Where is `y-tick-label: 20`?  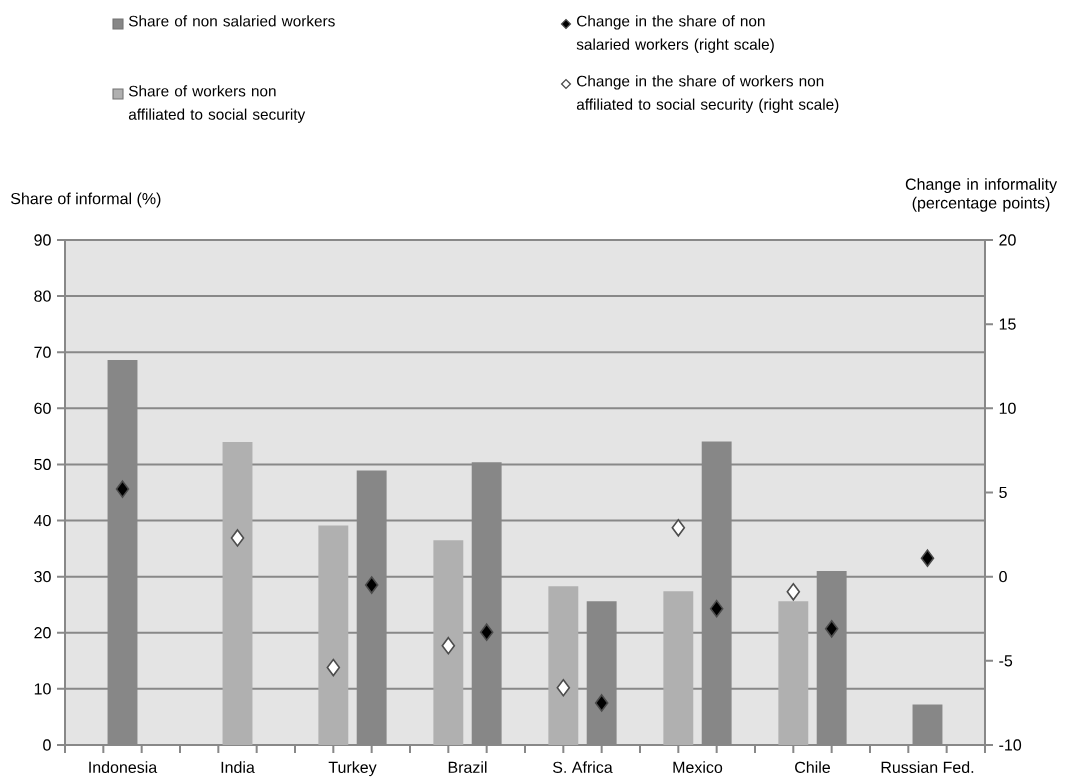
y-tick-label: 20 is located at coordinates (42, 633).